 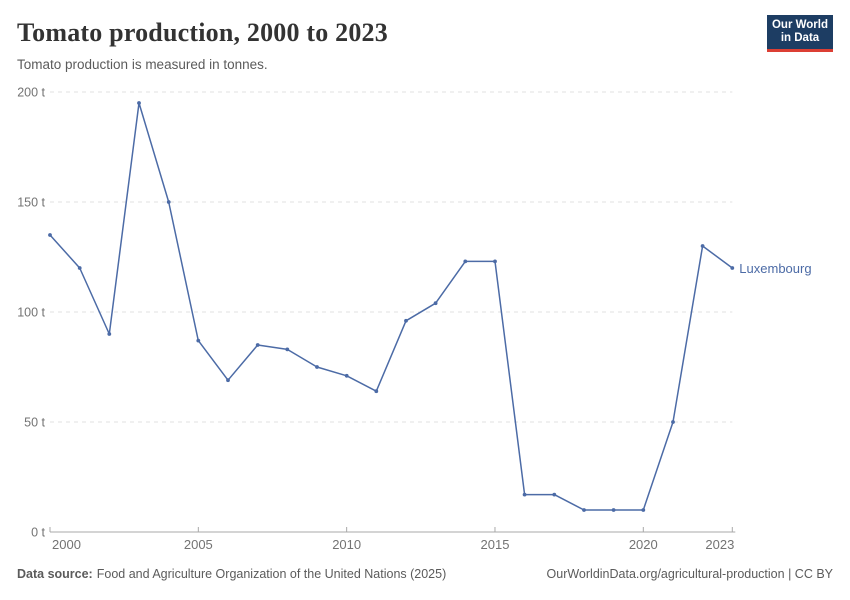 What do you see at coordinates (31, 203) in the screenshot?
I see `y-tick-label: 150 t` at bounding box center [31, 203].